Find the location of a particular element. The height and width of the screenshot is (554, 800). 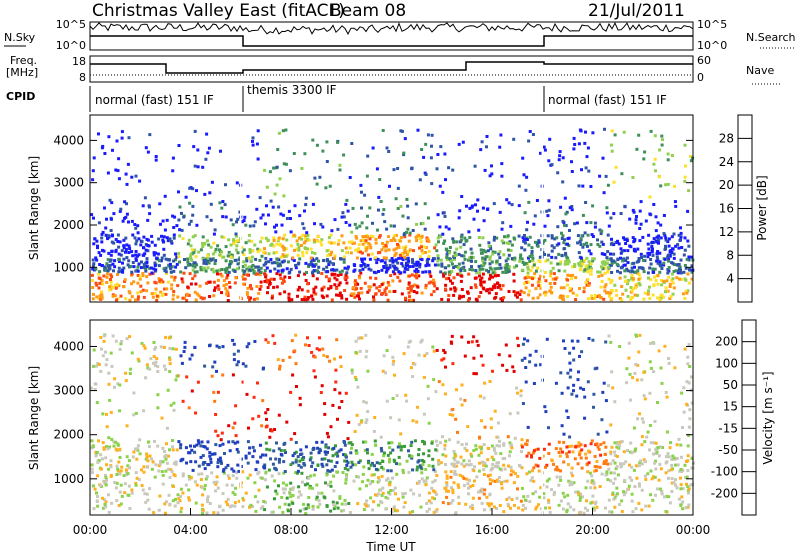

power-cell-1947 is located at coordinates (262, 238).